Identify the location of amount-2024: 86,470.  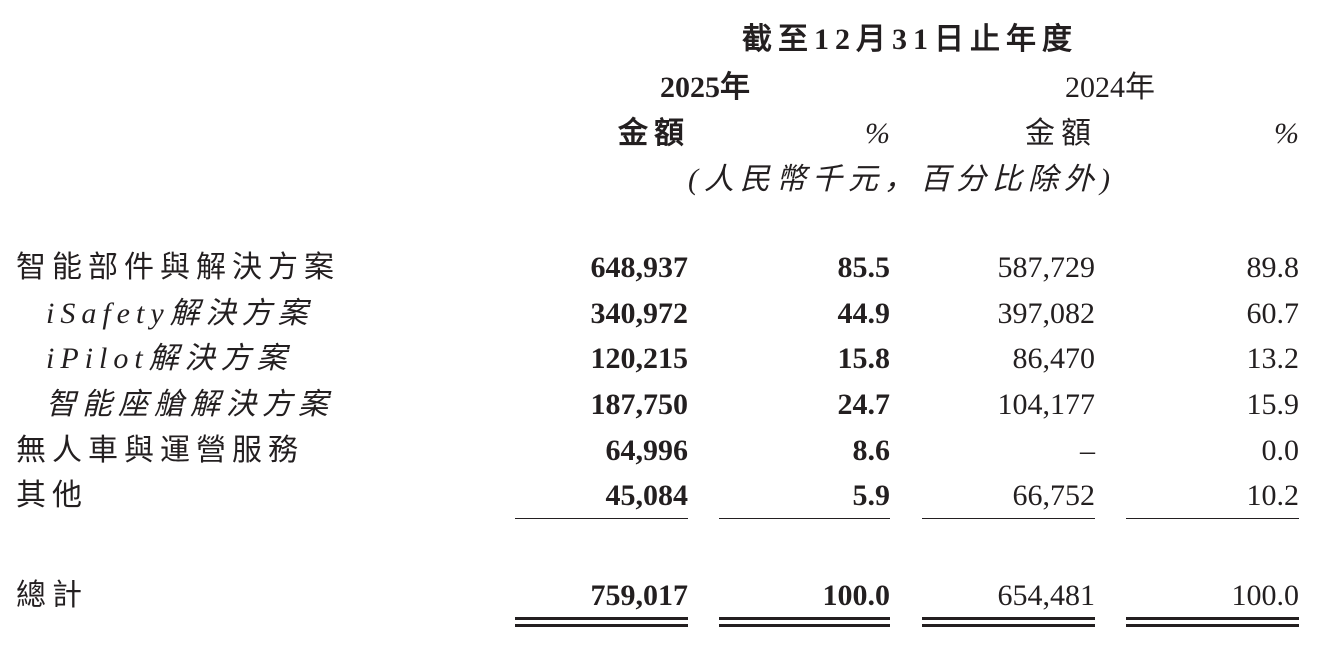
(1054, 358).